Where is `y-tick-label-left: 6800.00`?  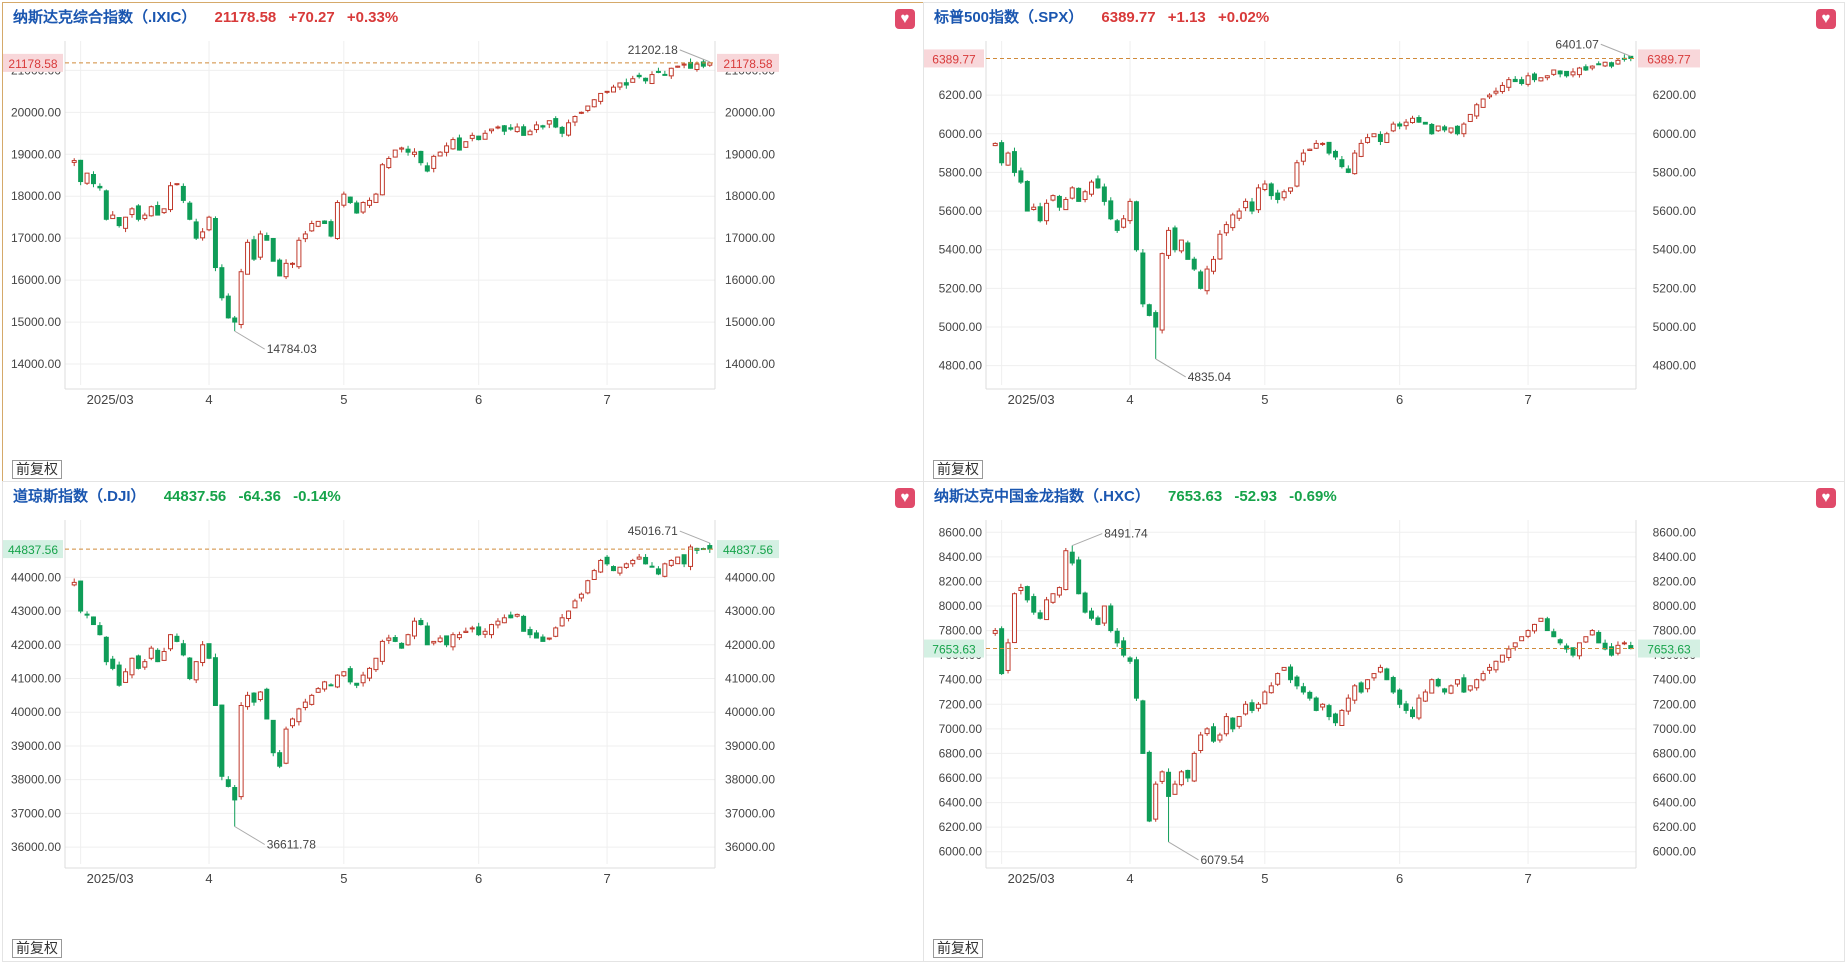
y-tick-label-left: 6800.00 is located at coordinates (961, 753).